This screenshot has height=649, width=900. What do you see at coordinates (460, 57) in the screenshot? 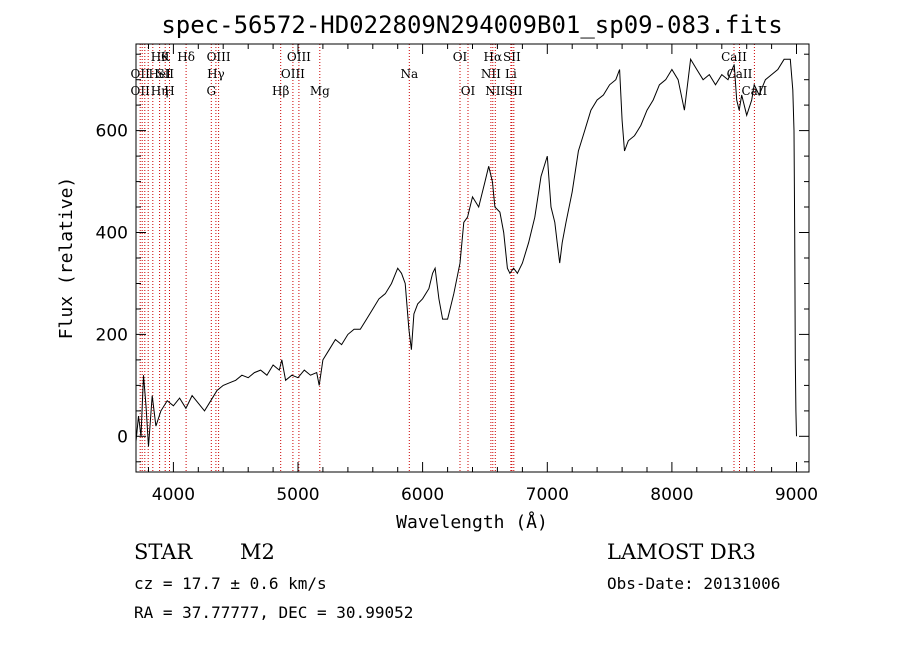
I see `line-label-17-0: OI` at bounding box center [460, 57].